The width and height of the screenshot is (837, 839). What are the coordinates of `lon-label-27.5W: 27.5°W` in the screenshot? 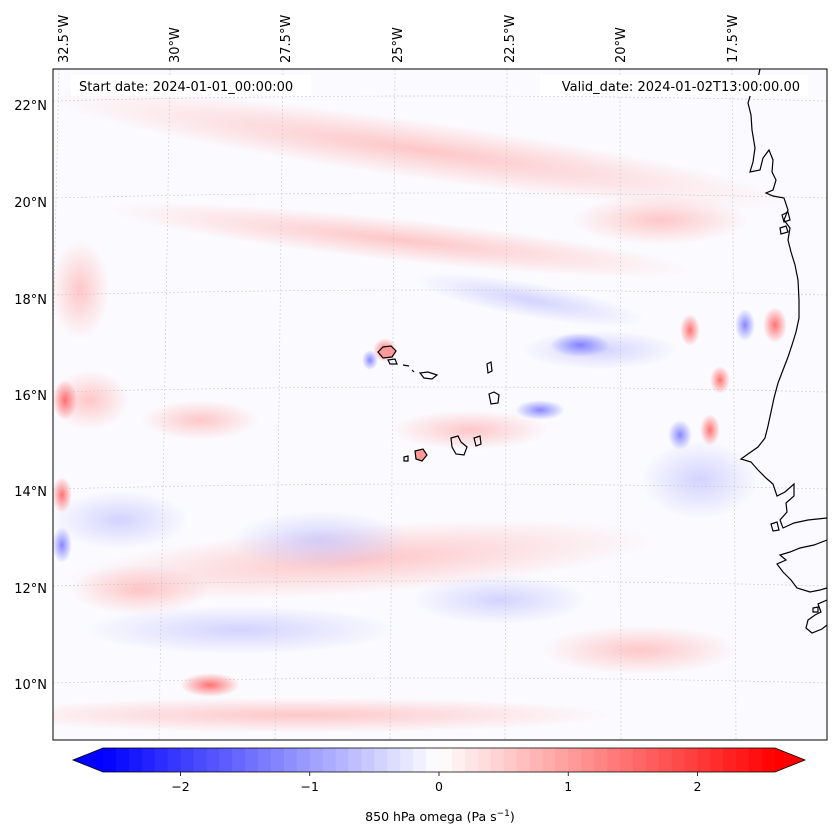 It's located at (286, 39).